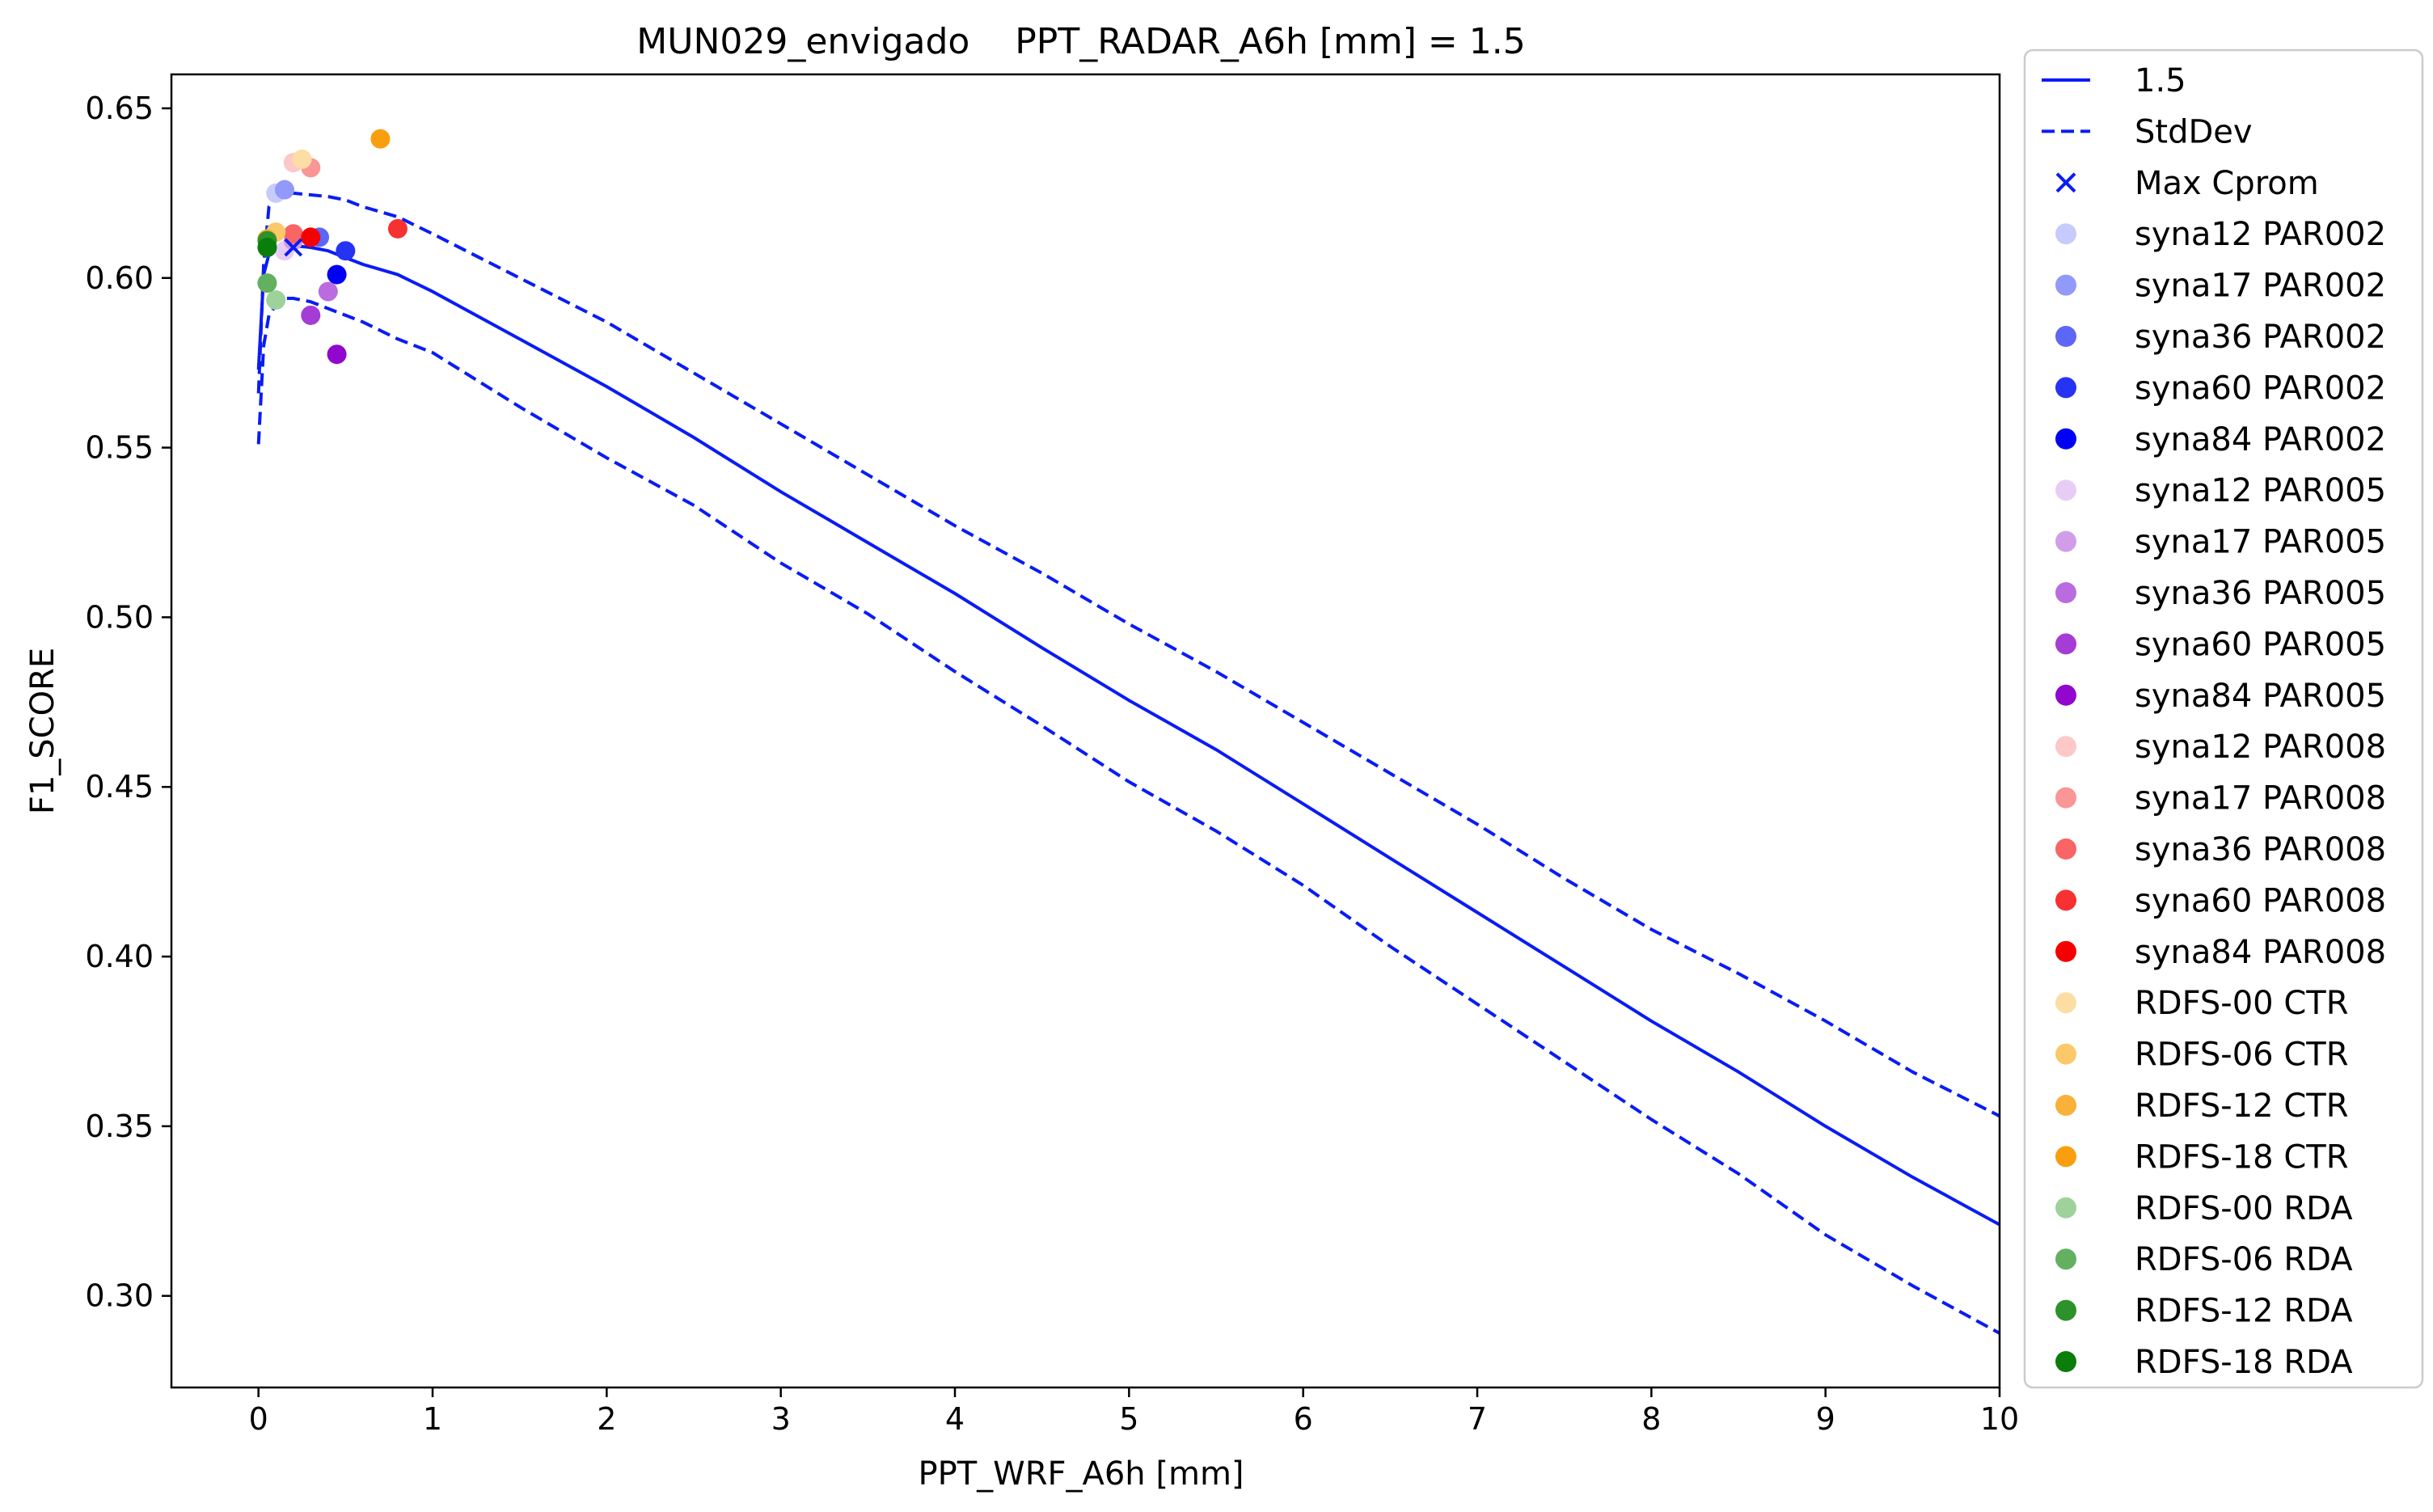 The width and height of the screenshot is (2433, 1512). Describe the element at coordinates (606, 1419) in the screenshot. I see `x-tick-label: 2` at that location.